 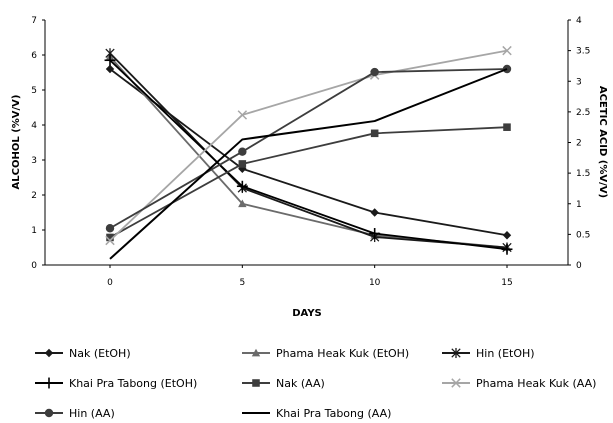 What do you see at coordinates (16, 142) in the screenshot?
I see `left-y-axis-title: ALCOHOL (%V/V)` at bounding box center [16, 142].